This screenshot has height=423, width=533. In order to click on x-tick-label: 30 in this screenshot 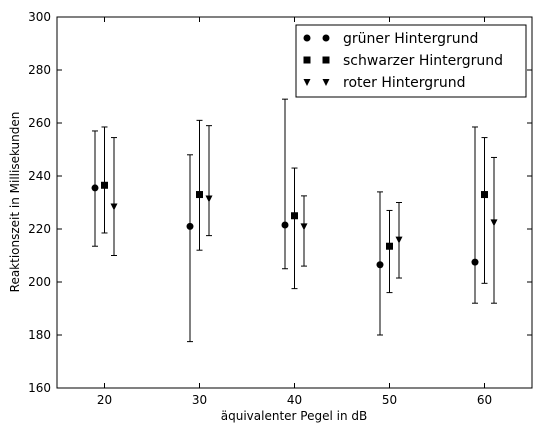, I will do `click(199, 400)`.